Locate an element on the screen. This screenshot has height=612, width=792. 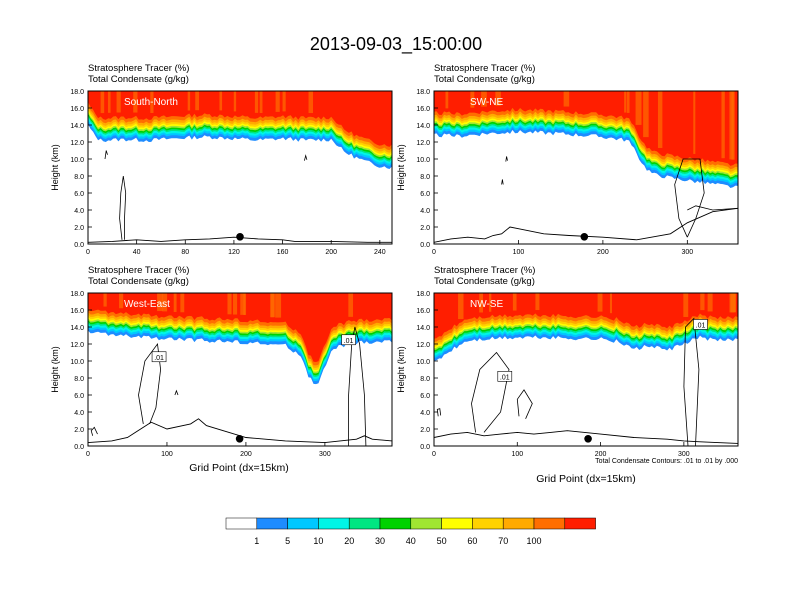
x-tick-label: 120 is located at coordinates (234, 252).